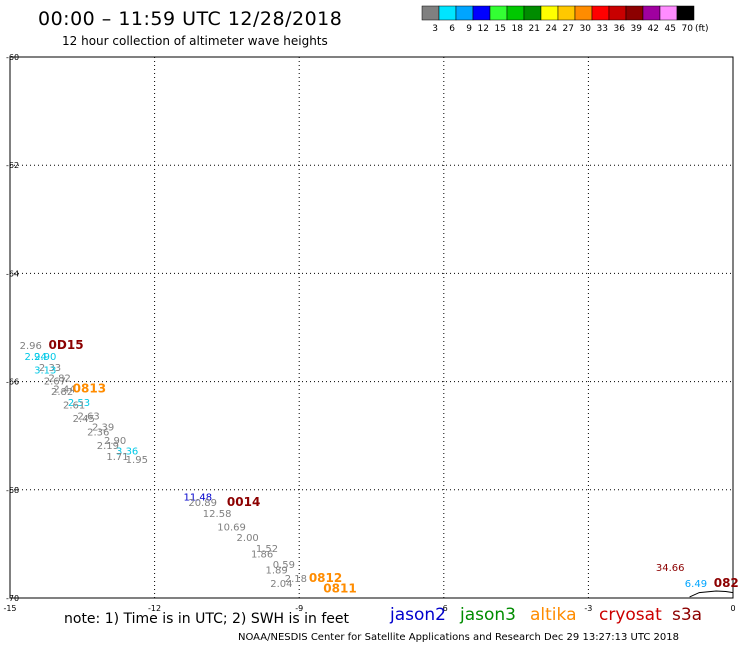 This screenshot has height=650, width=740. What do you see at coordinates (435, 29) in the screenshot?
I see `colorbar-label: 3` at bounding box center [435, 29].